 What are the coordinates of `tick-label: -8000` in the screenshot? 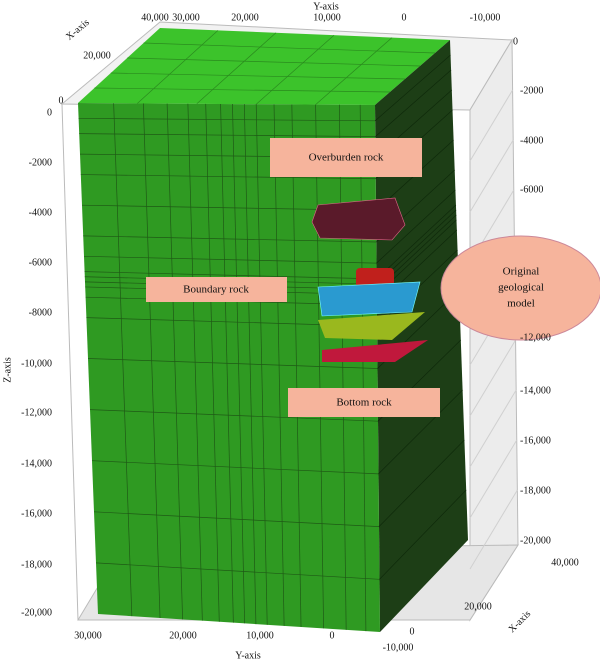 It's located at (40, 312).